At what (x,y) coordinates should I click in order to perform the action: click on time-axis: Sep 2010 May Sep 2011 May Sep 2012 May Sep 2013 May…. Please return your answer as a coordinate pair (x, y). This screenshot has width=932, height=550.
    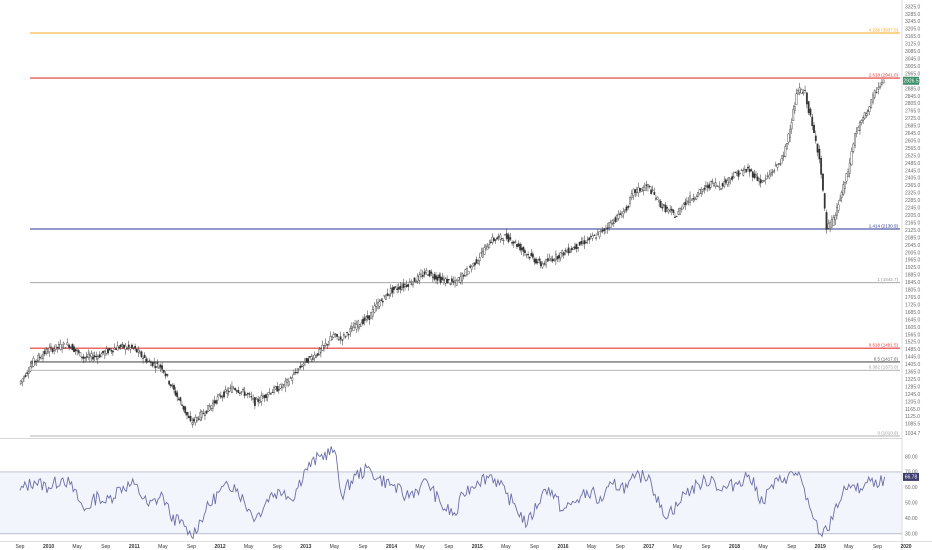
    Looking at the image, I should click on (466, 545).